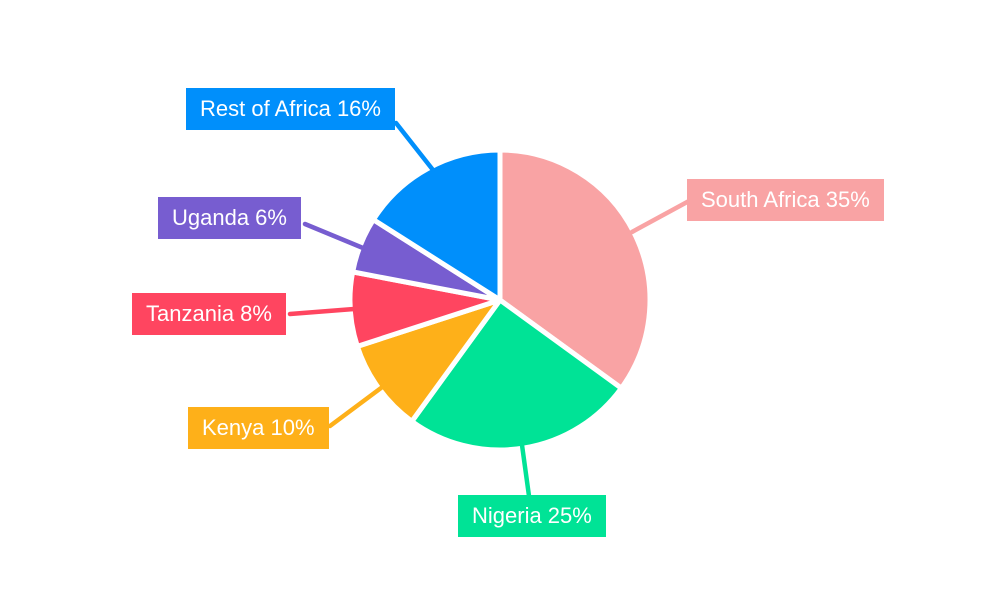  What do you see at coordinates (785, 200) in the screenshot?
I see `callout-label-south-africa: South Africa 35%` at bounding box center [785, 200].